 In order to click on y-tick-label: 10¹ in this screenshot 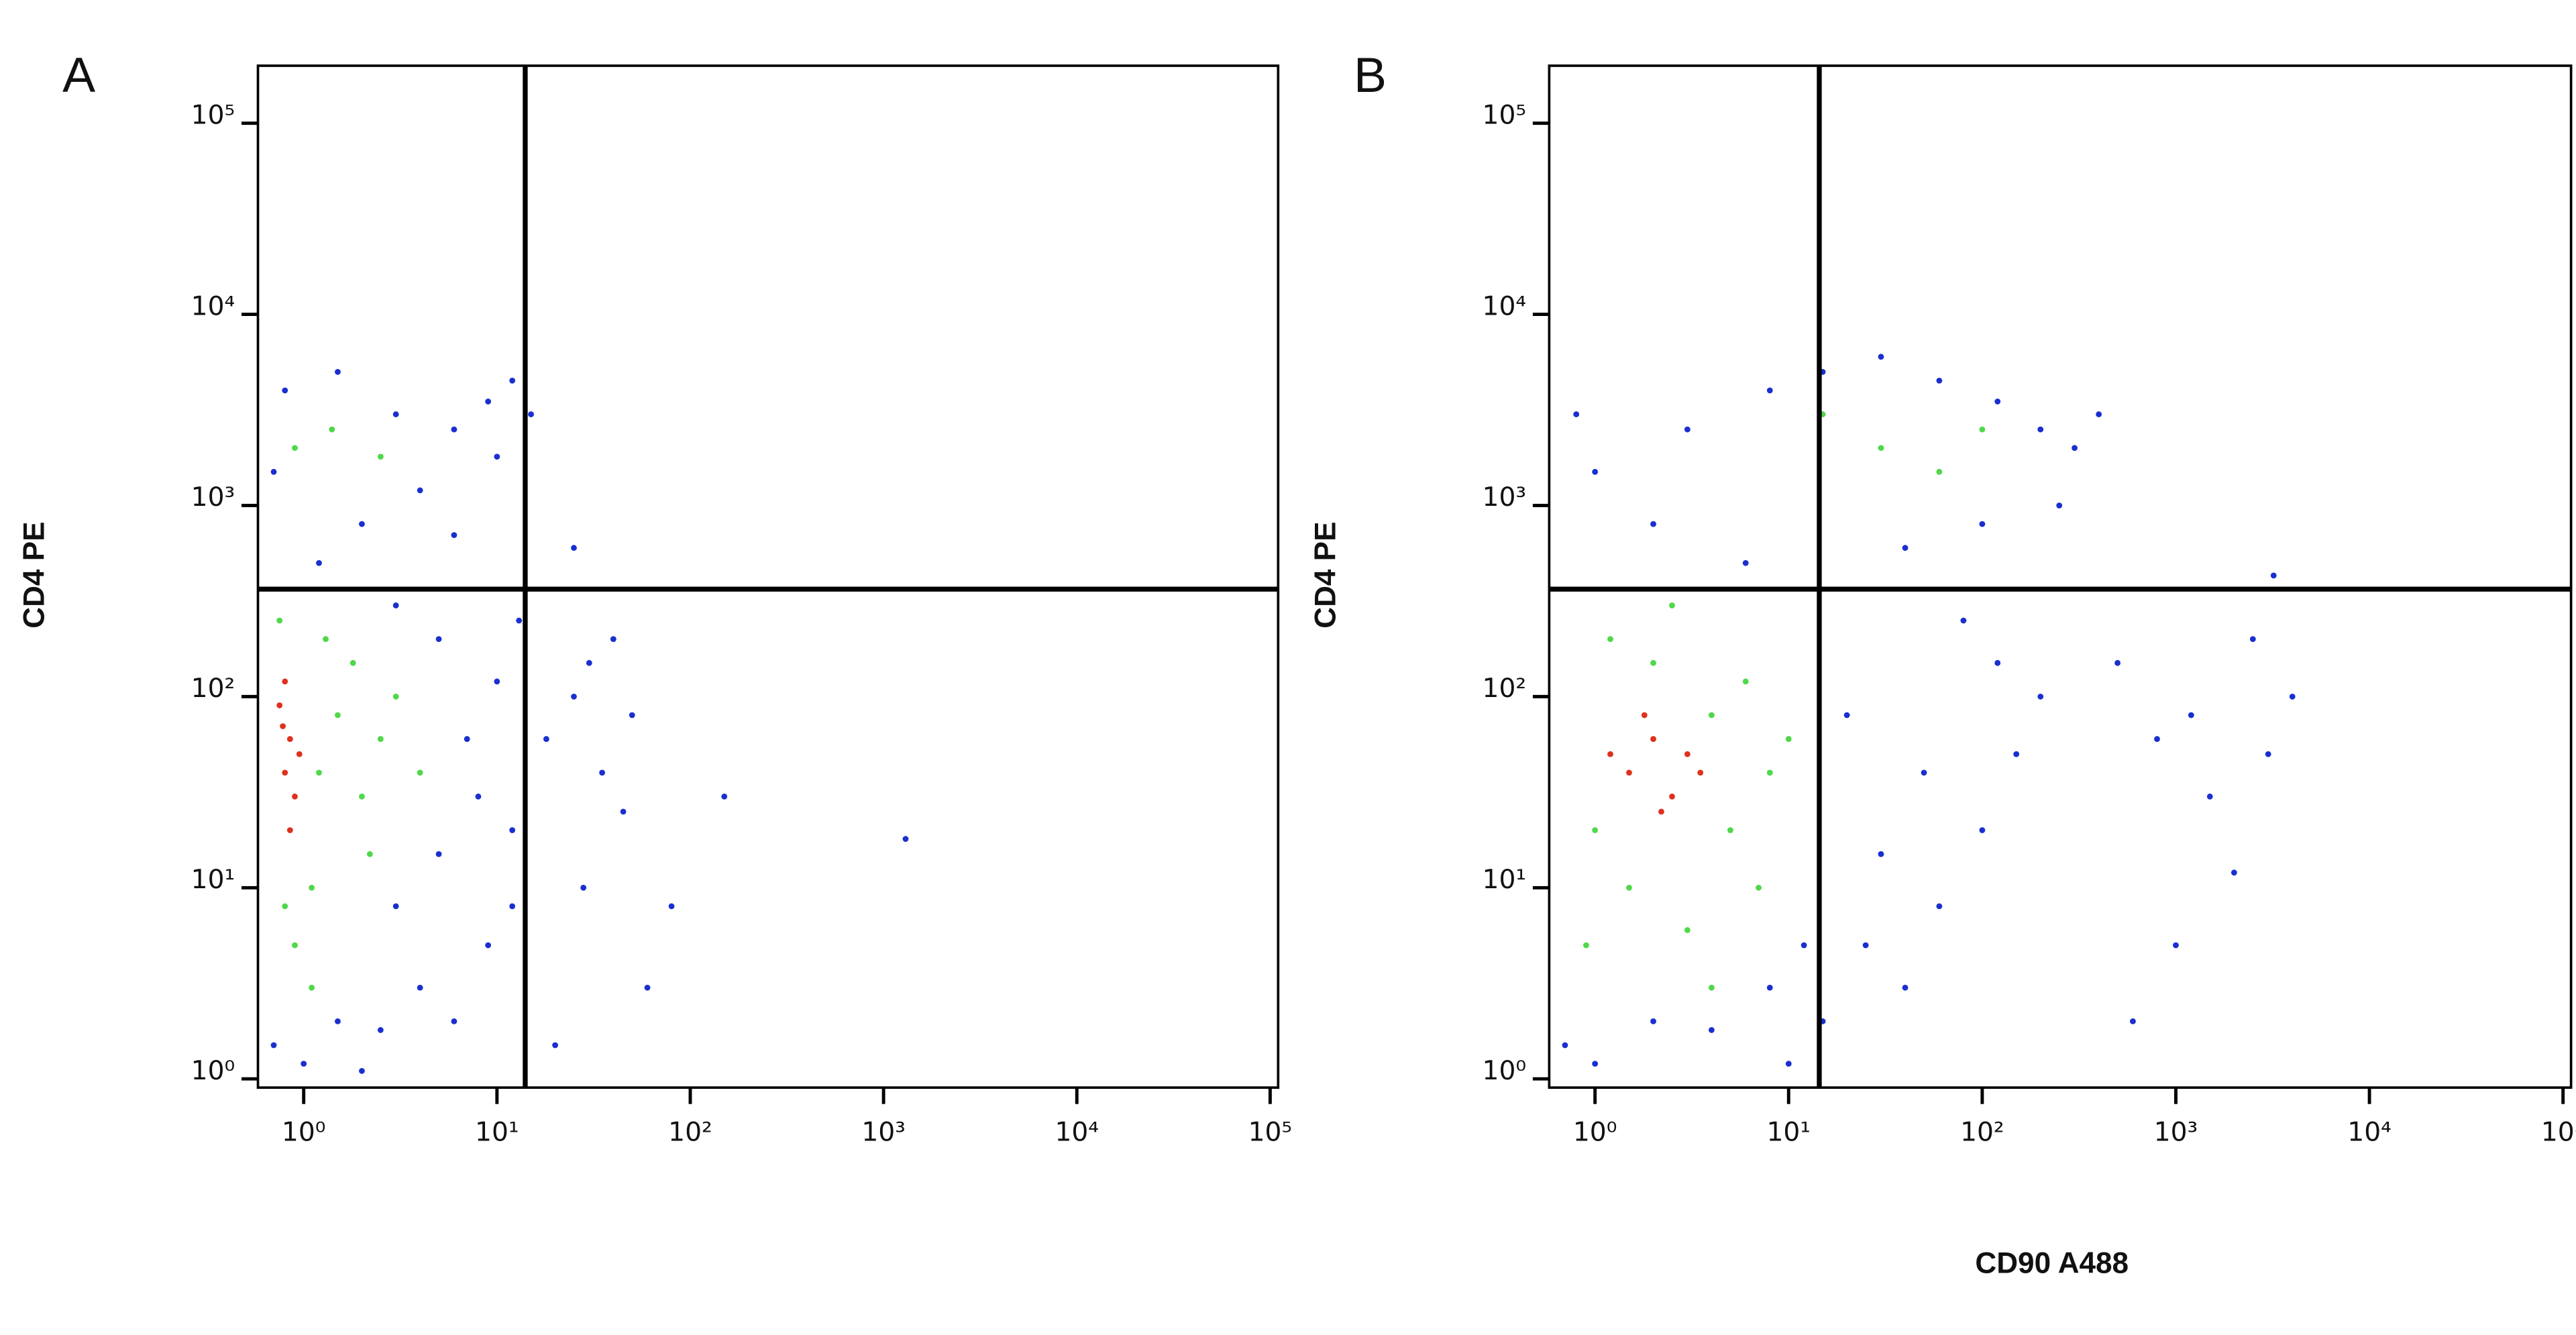, I will do `click(1505, 880)`.